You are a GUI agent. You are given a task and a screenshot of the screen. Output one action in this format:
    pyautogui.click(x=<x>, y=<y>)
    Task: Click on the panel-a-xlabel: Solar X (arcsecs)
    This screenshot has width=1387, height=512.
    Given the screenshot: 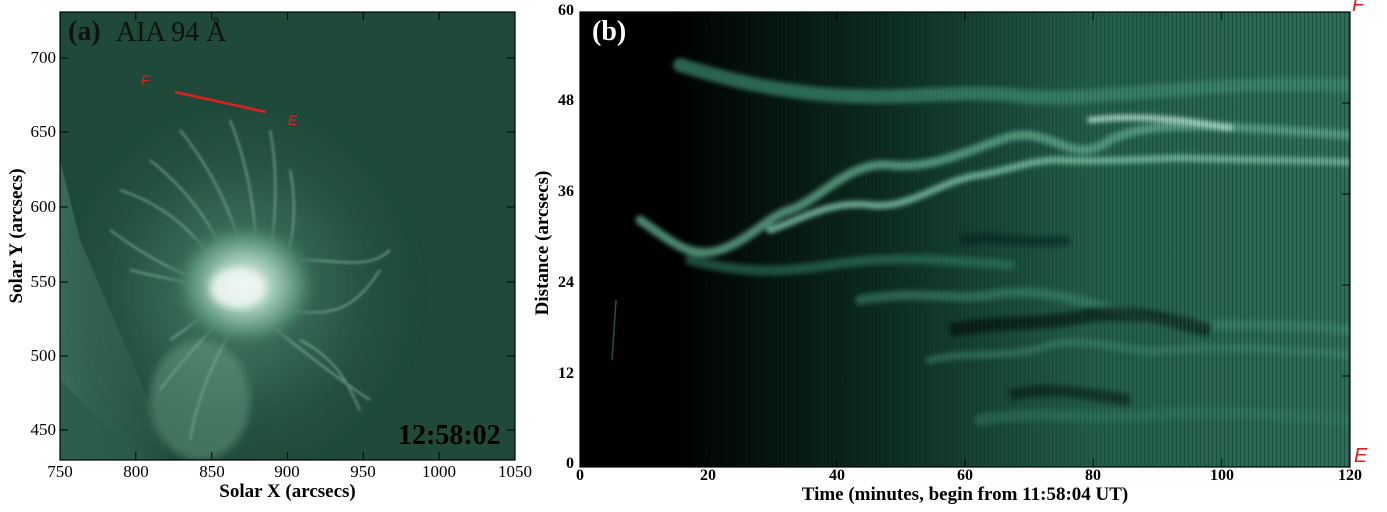 What is the action you would take?
    pyautogui.click(x=287, y=491)
    